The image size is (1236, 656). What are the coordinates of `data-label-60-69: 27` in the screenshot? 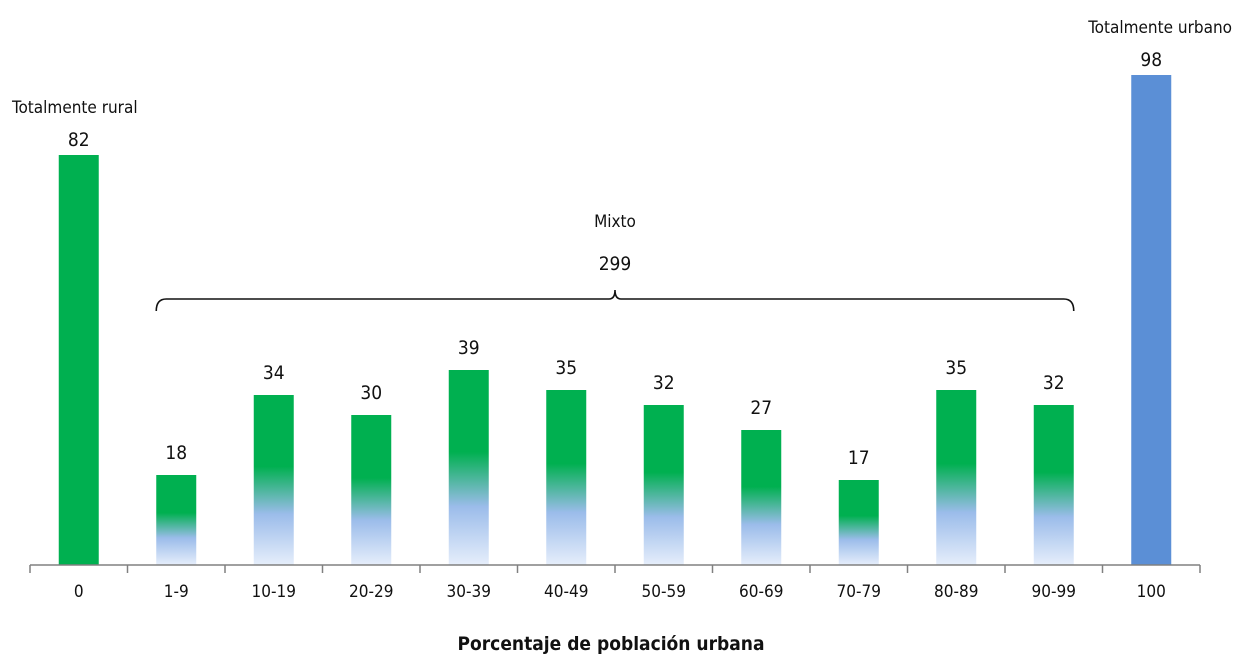 It's located at (761, 408).